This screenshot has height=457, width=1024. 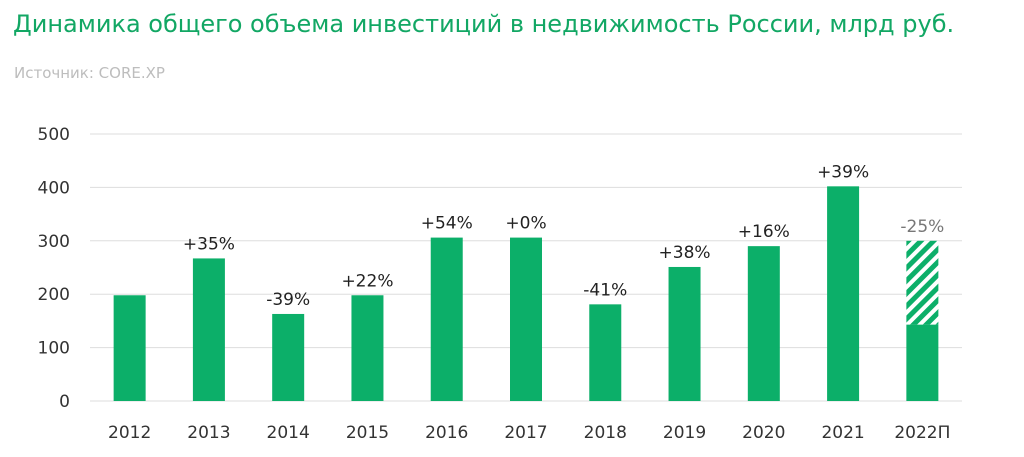 What do you see at coordinates (54, 349) in the screenshot?
I see `y-tick-label: 100` at bounding box center [54, 349].